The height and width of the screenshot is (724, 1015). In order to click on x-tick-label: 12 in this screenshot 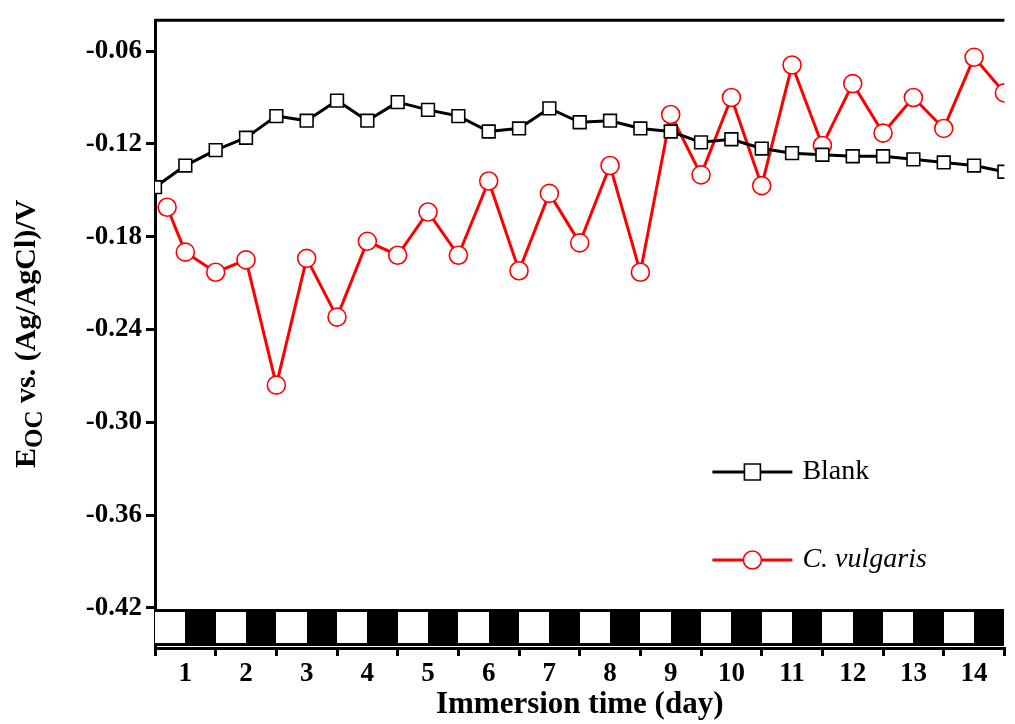, I will do `click(853, 672)`.